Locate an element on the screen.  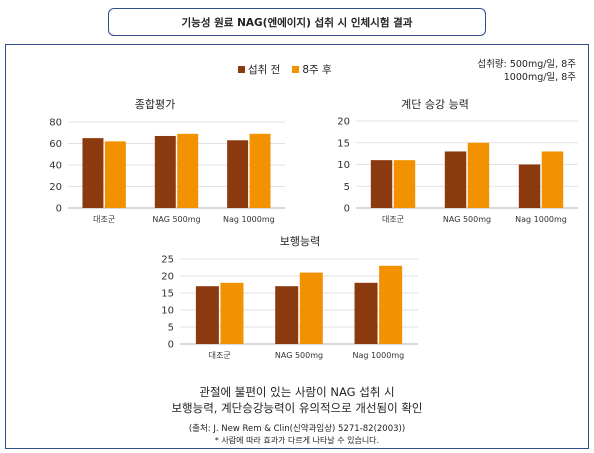
chart-title-overall: 종합평가 is located at coordinates (155, 104).